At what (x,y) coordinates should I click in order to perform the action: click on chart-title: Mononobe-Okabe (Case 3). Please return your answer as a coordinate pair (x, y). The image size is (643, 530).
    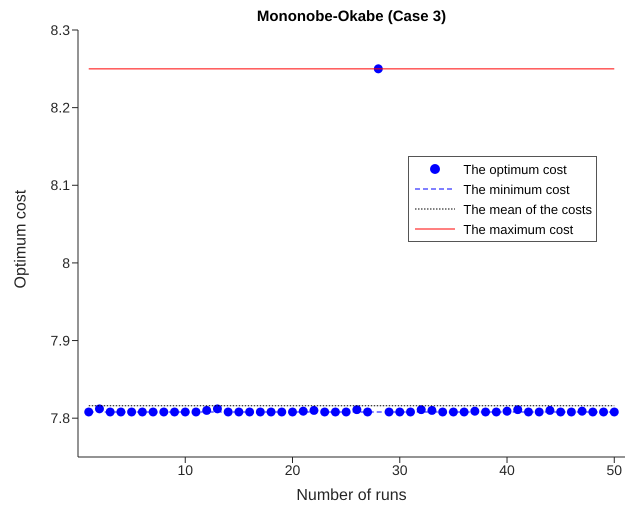
    Looking at the image, I should click on (352, 16).